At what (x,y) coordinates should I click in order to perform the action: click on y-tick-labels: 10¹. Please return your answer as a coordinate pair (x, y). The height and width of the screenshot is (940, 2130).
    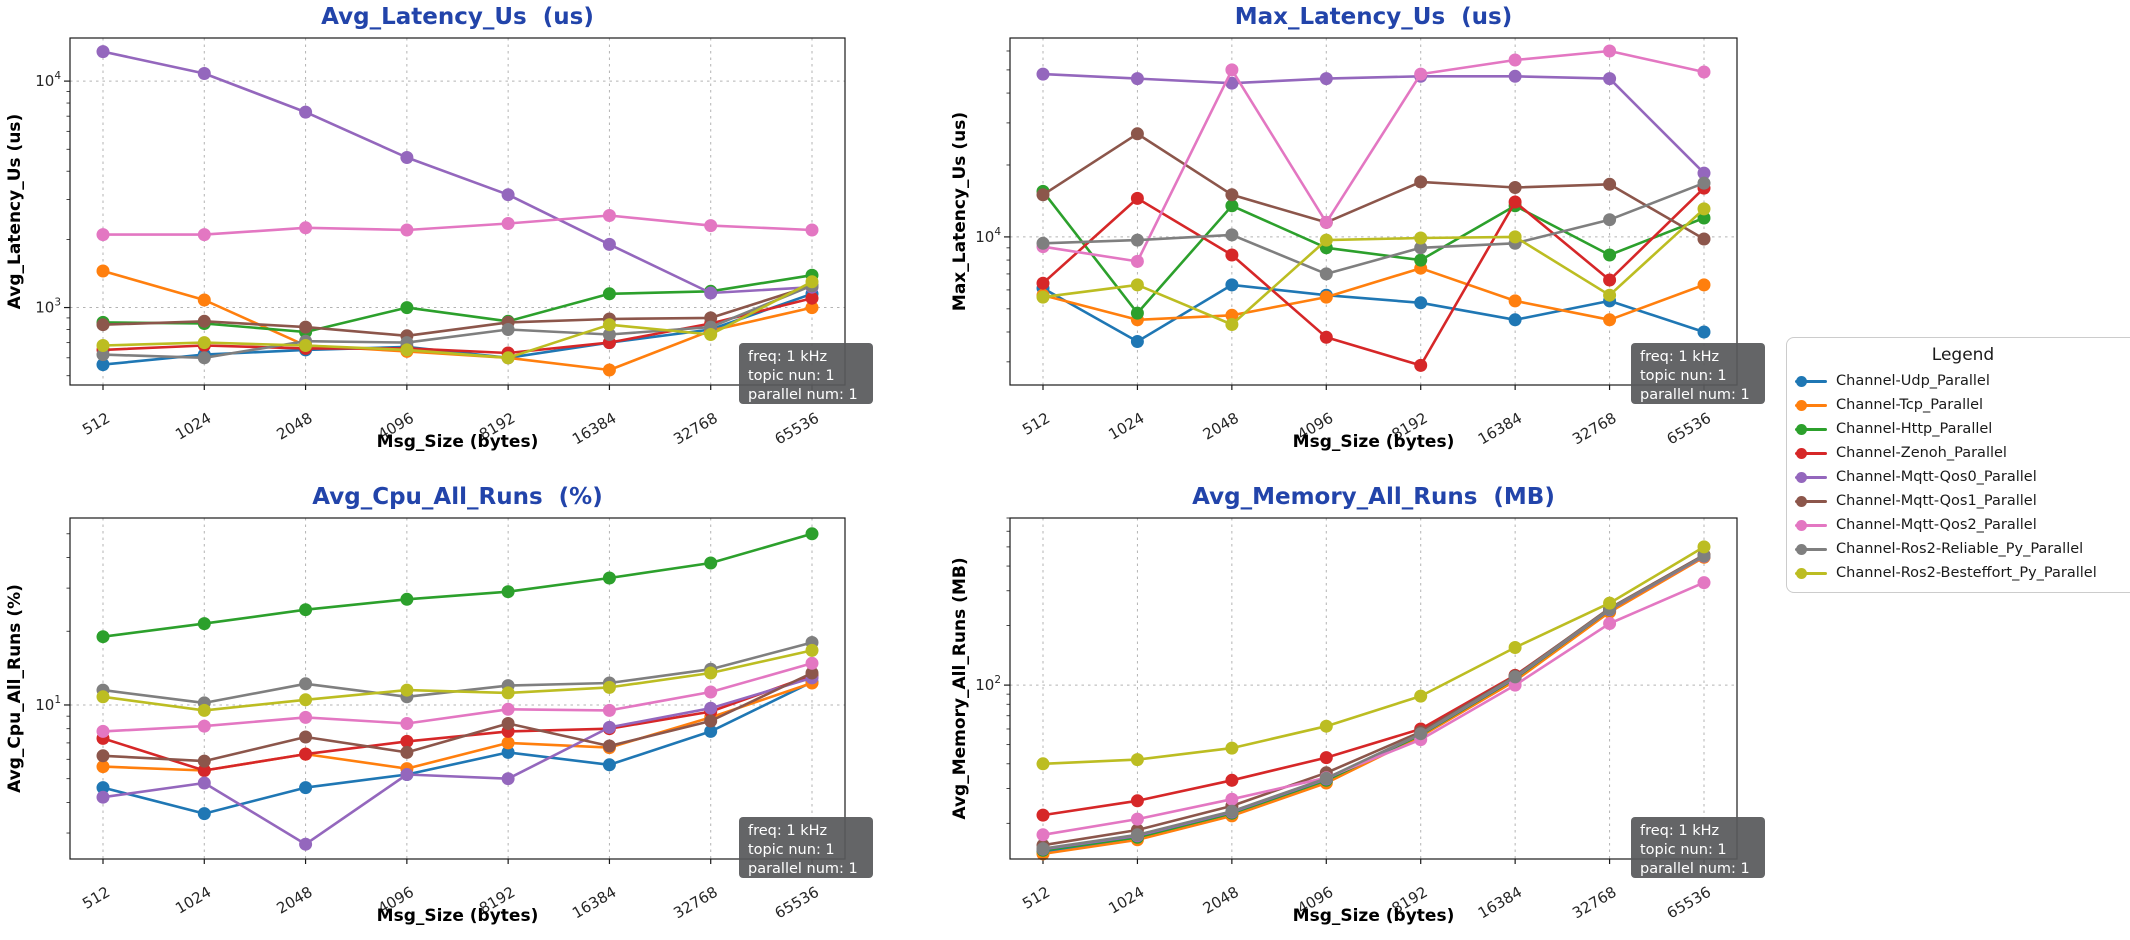
    Looking at the image, I should click on (48, 704).